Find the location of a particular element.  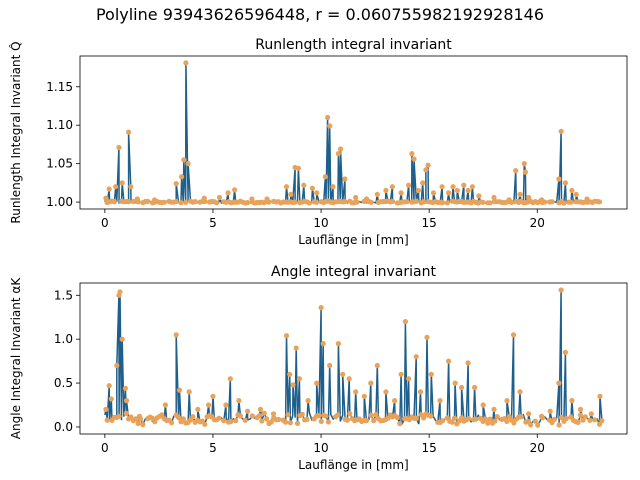

y-tick-label: 1.15 is located at coordinates (59, 87).